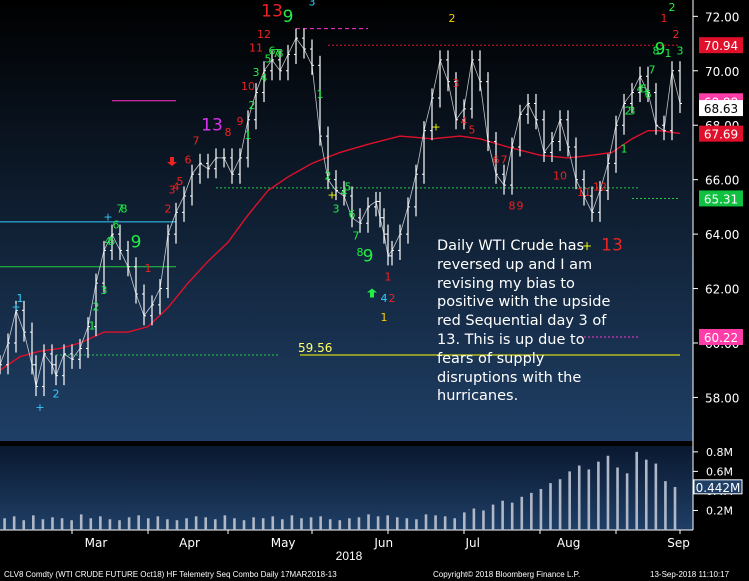 This screenshot has height=581, width=749. I want to click on price-tag-label: 65.31, so click(721, 199).